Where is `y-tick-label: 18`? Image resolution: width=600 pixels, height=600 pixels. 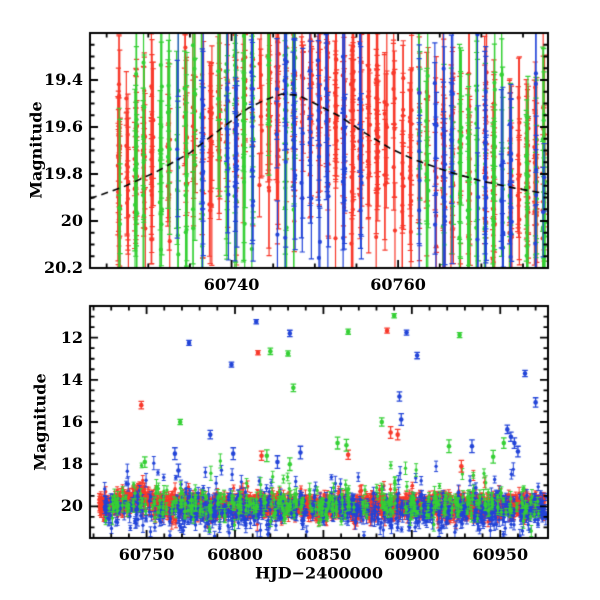
y-tick-label: 18 is located at coordinates (71, 464).